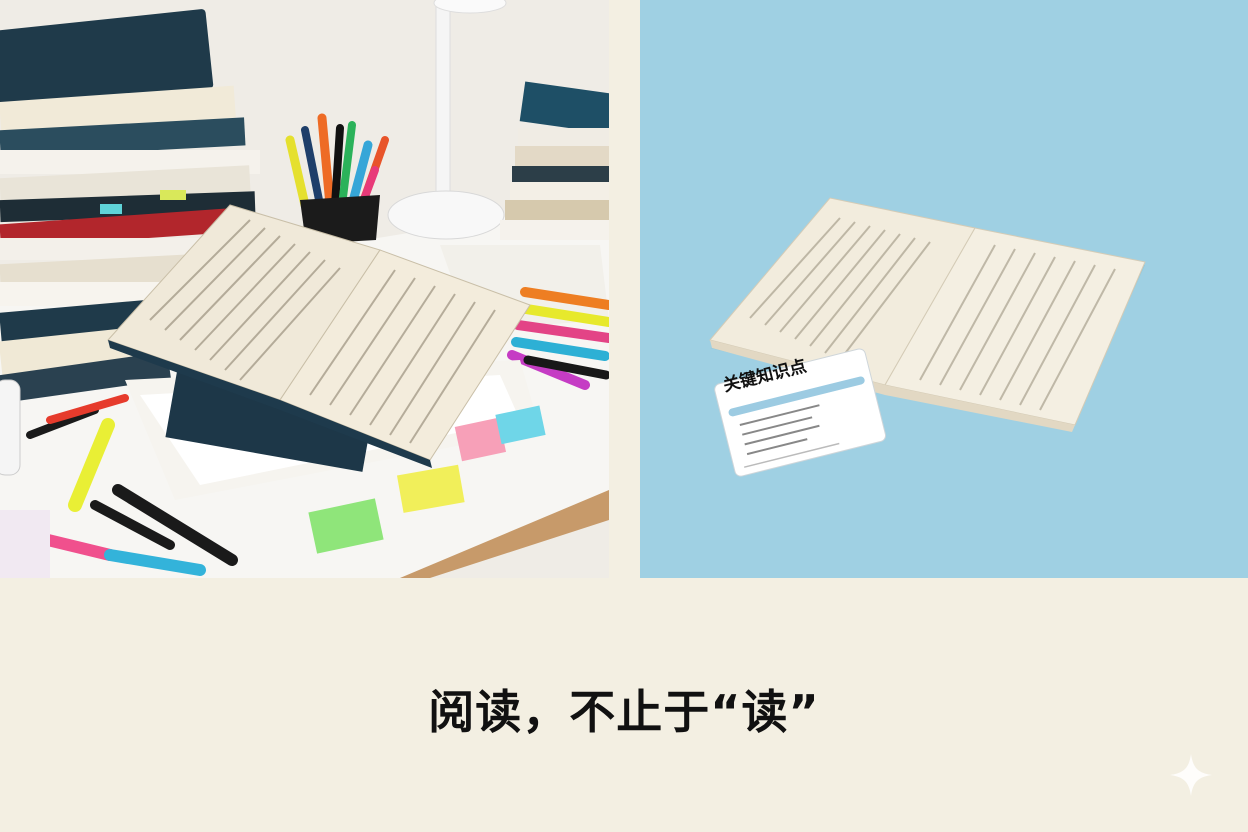 Image resolution: width=1248 pixels, height=832 pixels. What do you see at coordinates (337, 178) in the screenshot?
I see `pen-cup` at bounding box center [337, 178].